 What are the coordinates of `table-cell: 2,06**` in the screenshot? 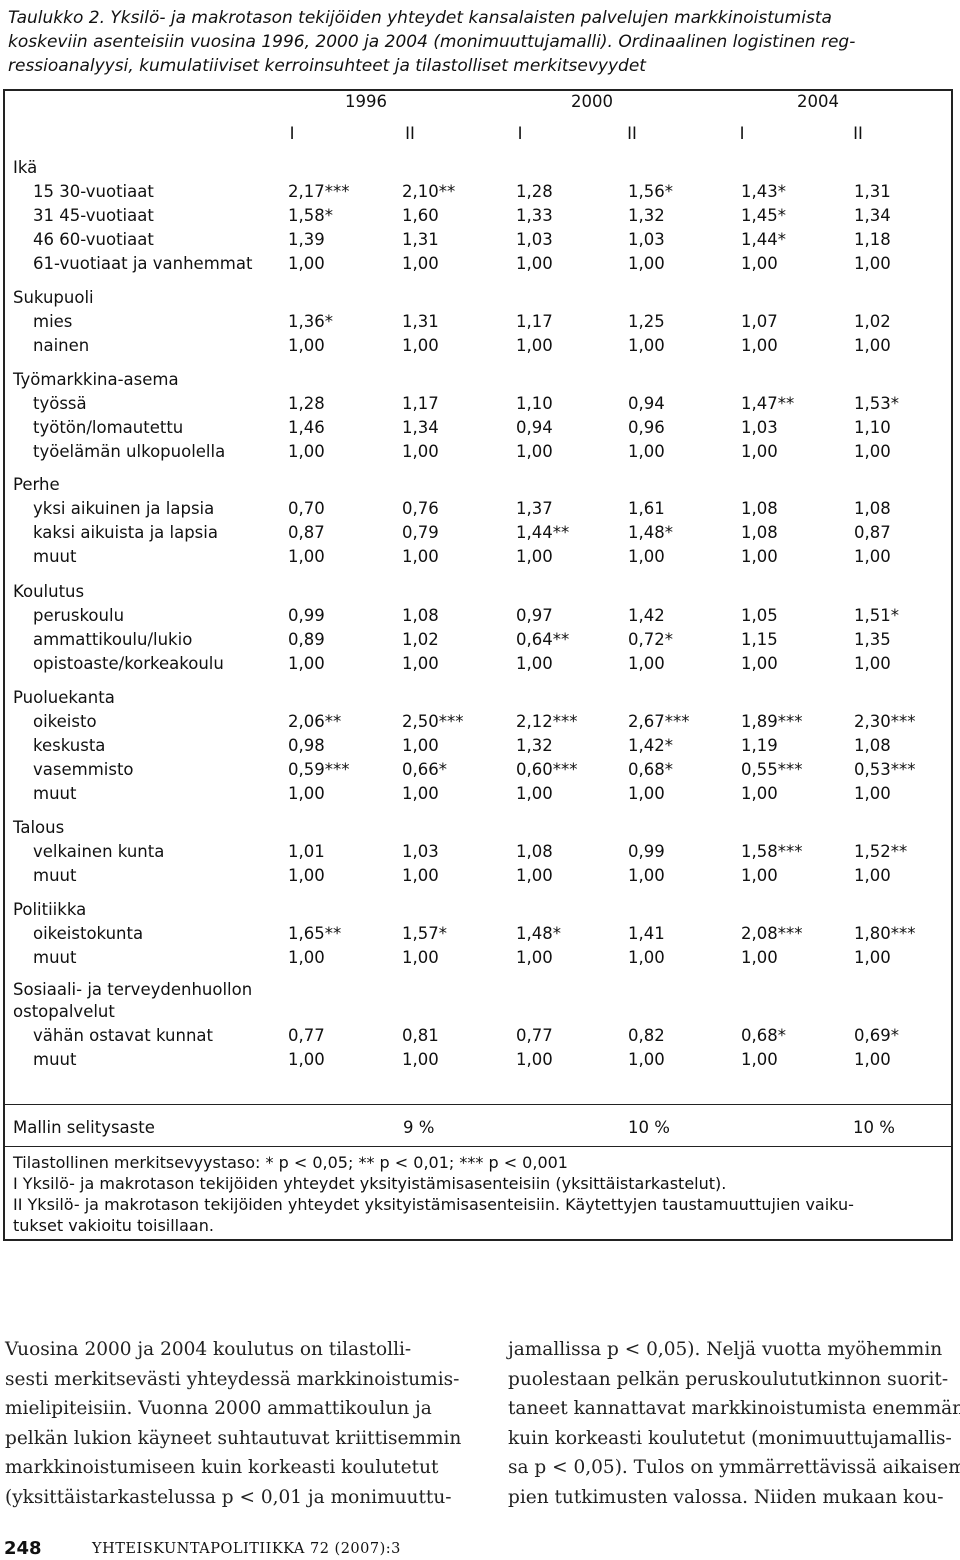 It's located at (315, 721).